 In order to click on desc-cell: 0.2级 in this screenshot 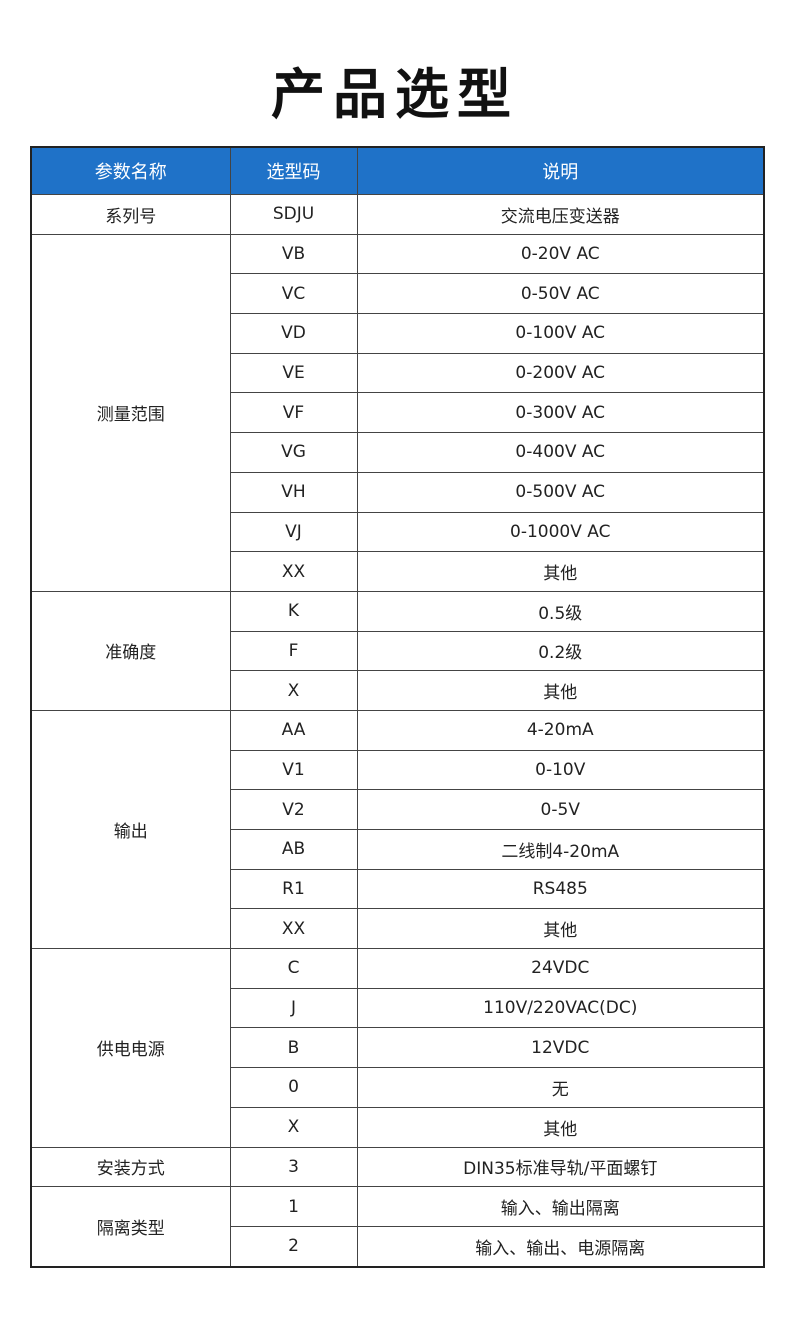, I will do `click(560, 651)`.